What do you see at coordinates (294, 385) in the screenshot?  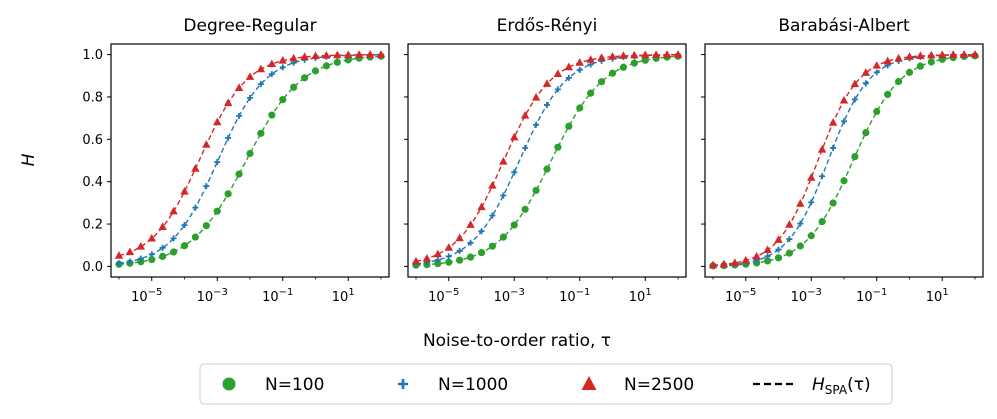 I see `legend-label: N=100` at bounding box center [294, 385].